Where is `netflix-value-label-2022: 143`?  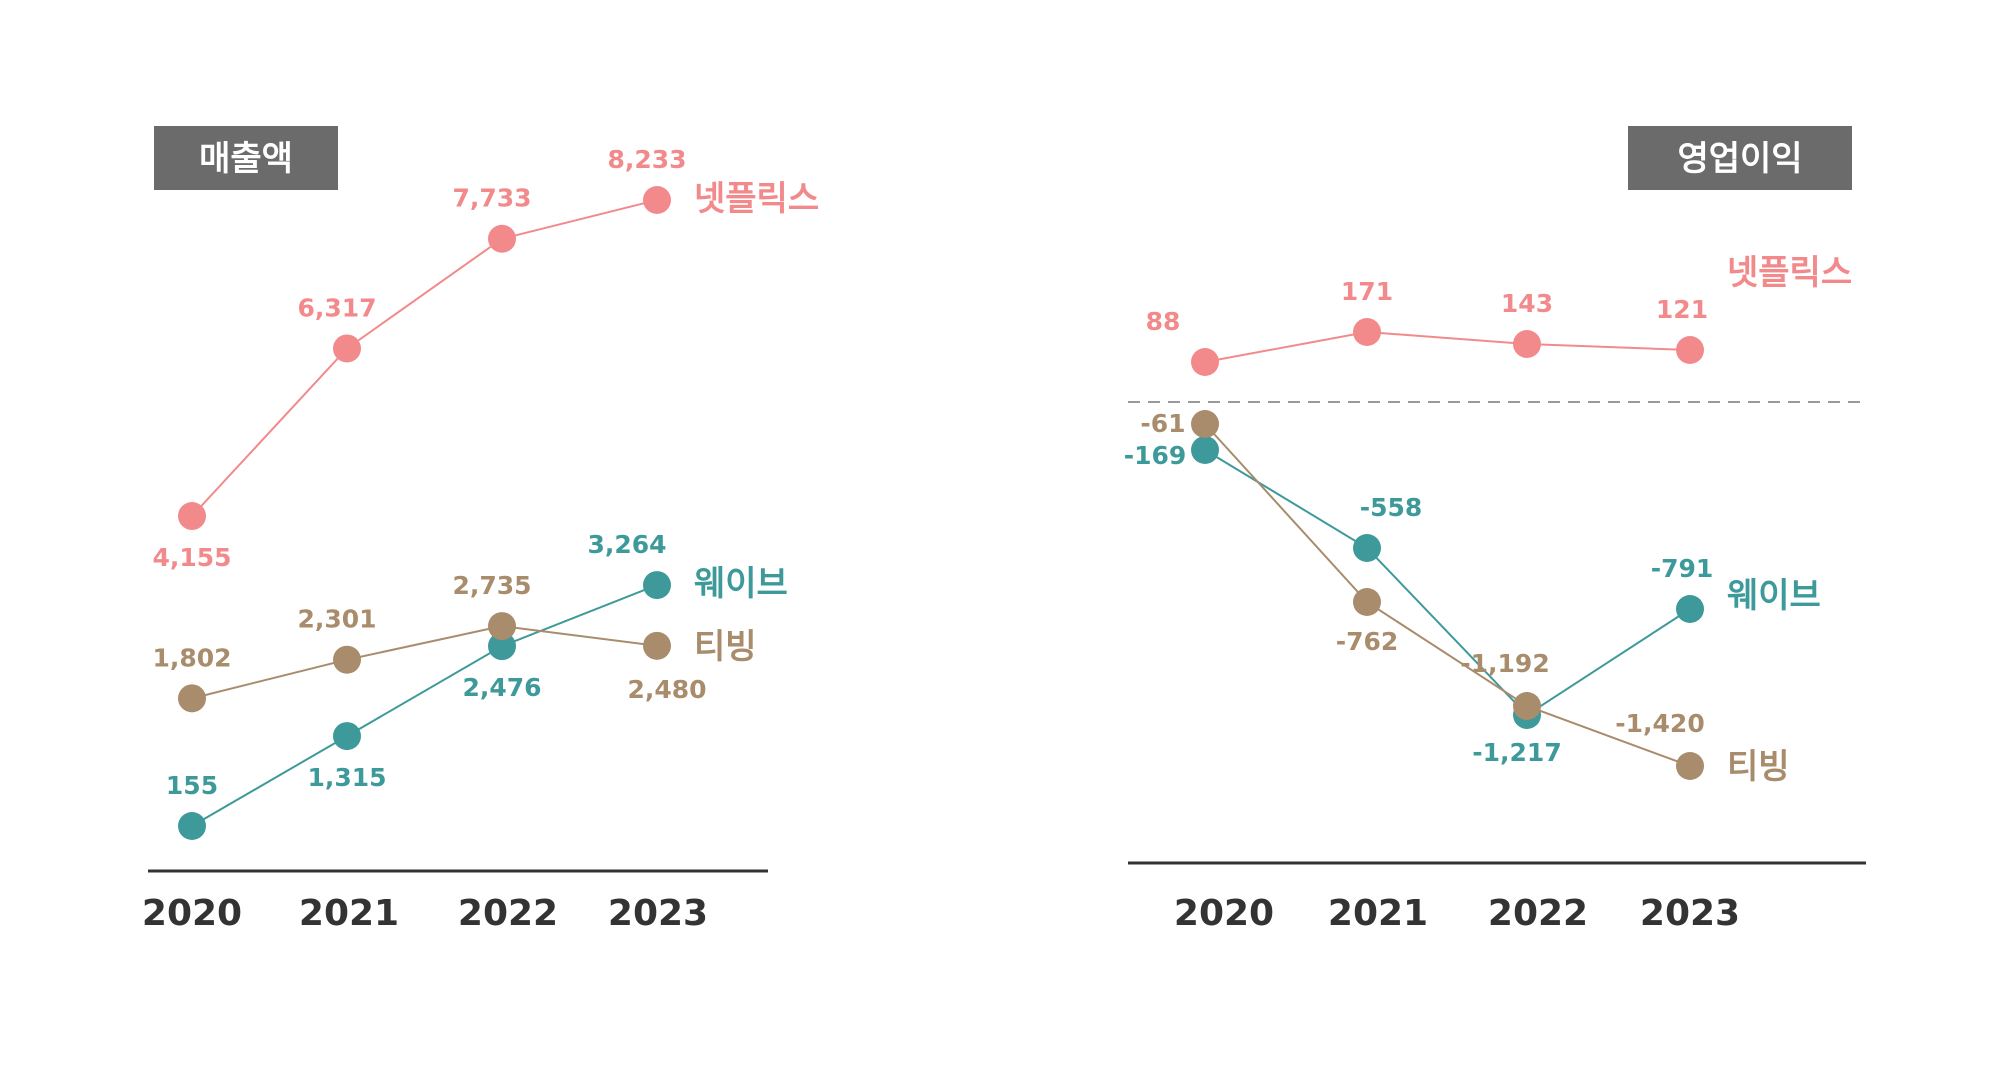 netflix-value-label-2022: 143 is located at coordinates (1527, 303).